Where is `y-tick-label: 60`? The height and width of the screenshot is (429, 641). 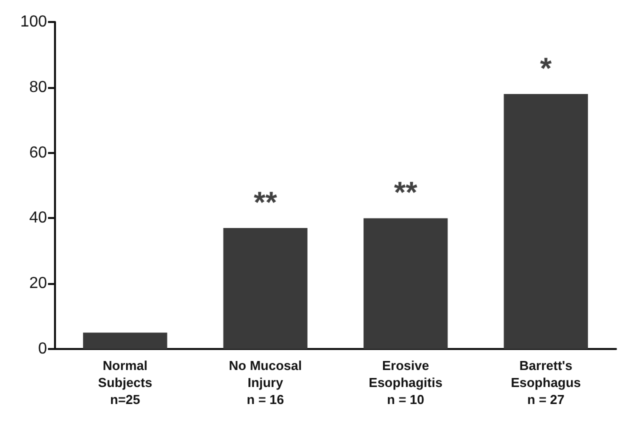 y-tick-label: 60 is located at coordinates (38, 153).